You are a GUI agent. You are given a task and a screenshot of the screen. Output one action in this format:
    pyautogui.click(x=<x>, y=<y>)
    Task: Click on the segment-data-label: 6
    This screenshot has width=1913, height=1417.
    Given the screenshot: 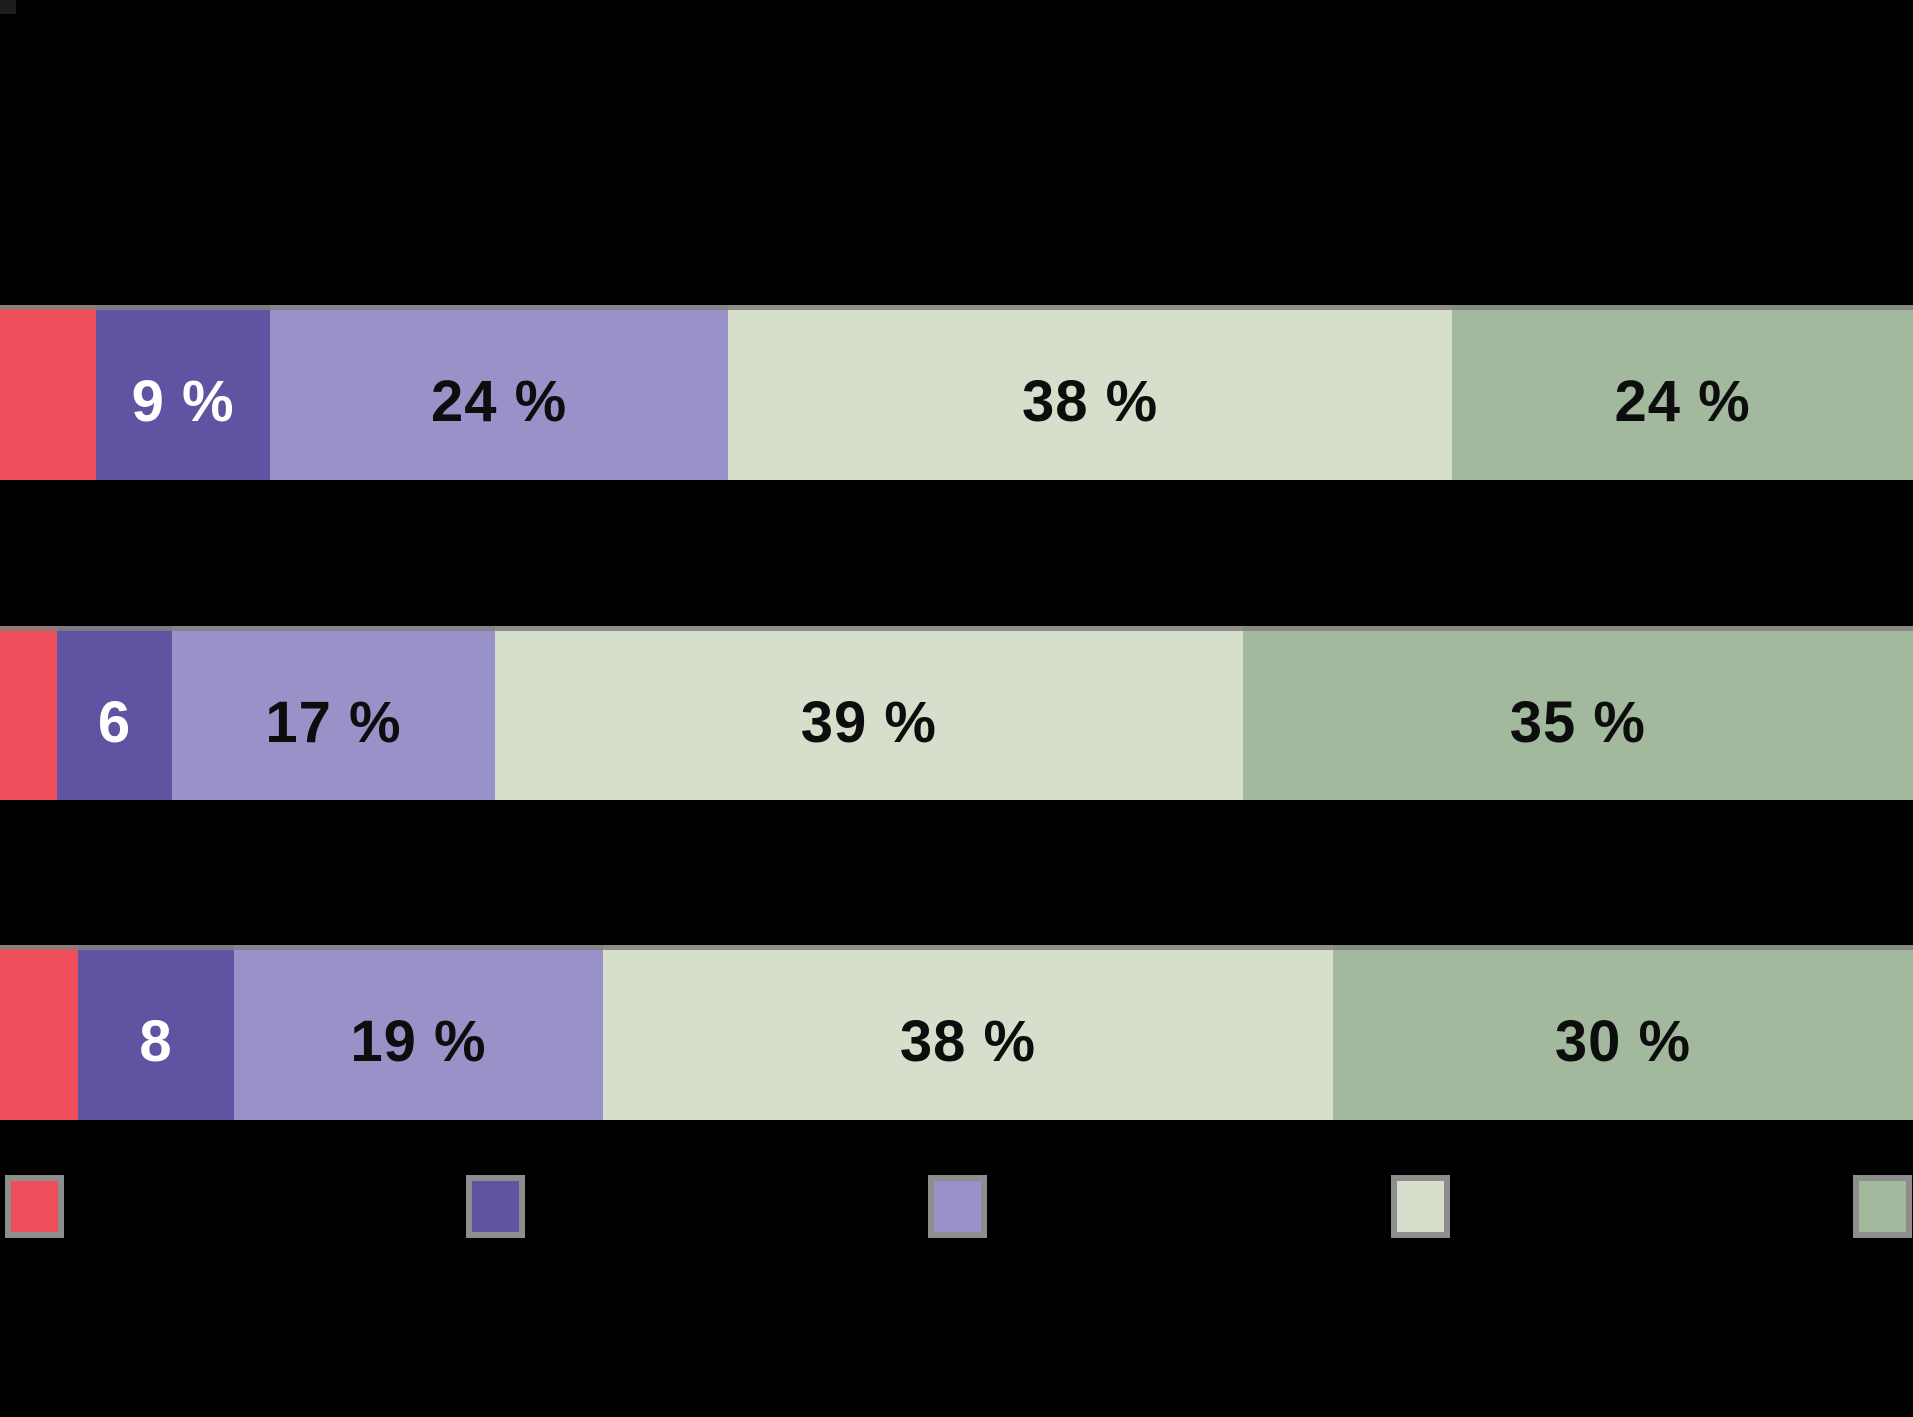 What is the action you would take?
    pyautogui.click(x=114, y=722)
    